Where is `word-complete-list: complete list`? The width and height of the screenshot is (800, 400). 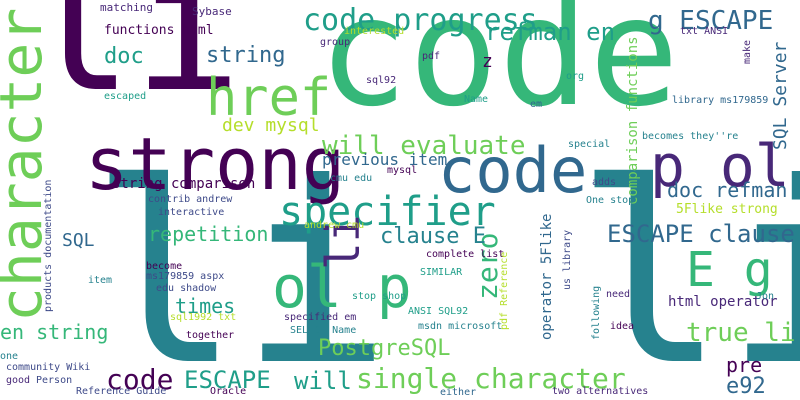
word-complete-list: complete list is located at coordinates (465, 254).